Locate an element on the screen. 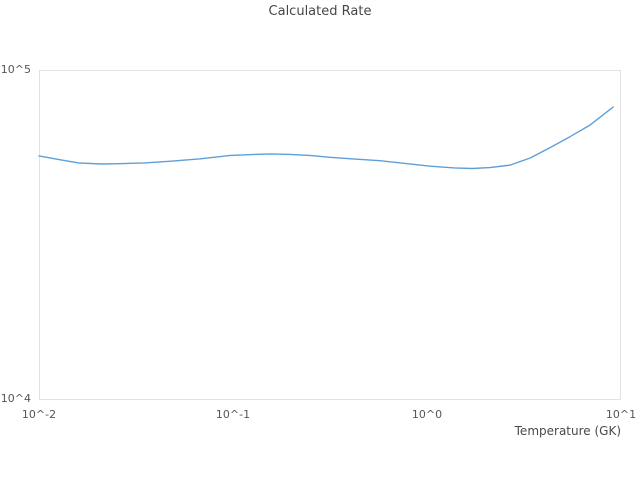 The image size is (640, 480). y-tick-1e4: 10^4 is located at coordinates (15, 398).